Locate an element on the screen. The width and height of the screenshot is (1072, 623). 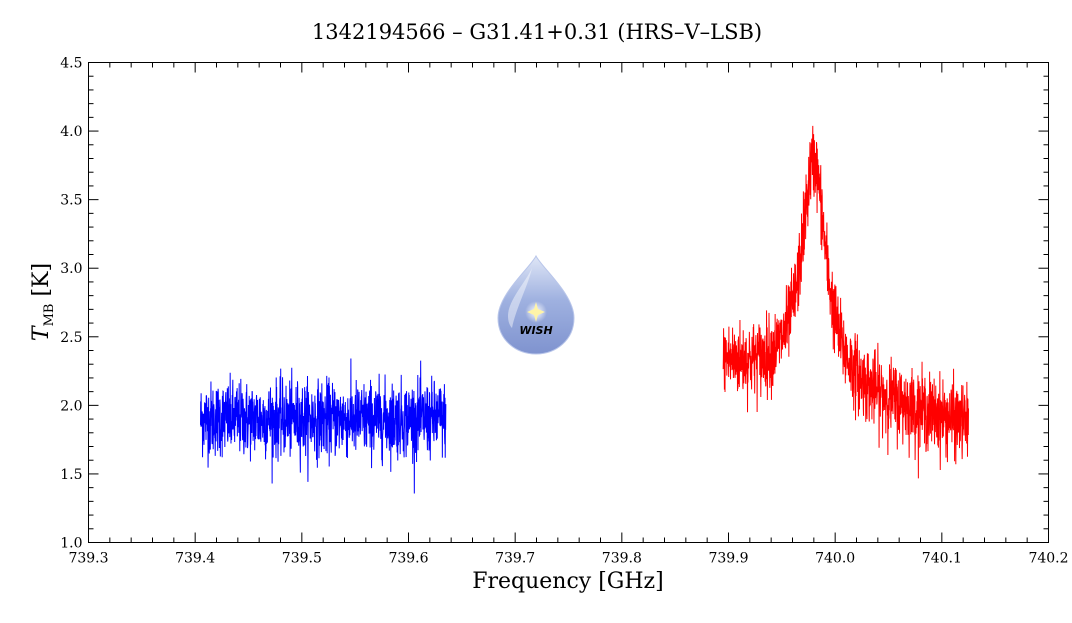
x-tick-label: 739.6 is located at coordinates (408, 559).